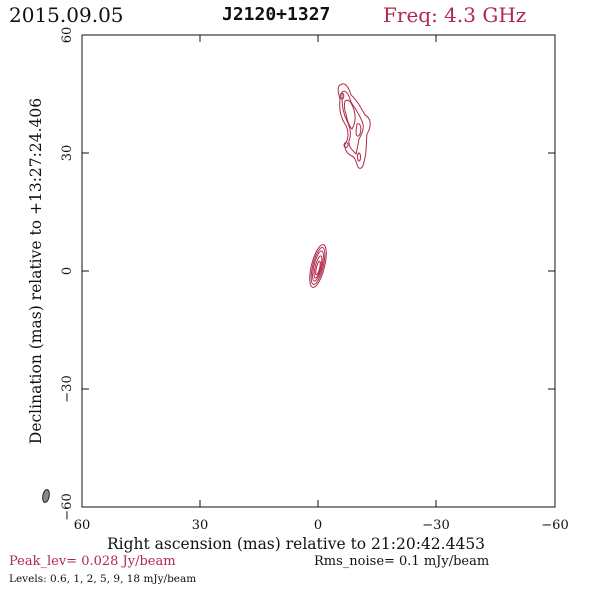  I want to click on y-tick-label: −60, so click(67, 506).